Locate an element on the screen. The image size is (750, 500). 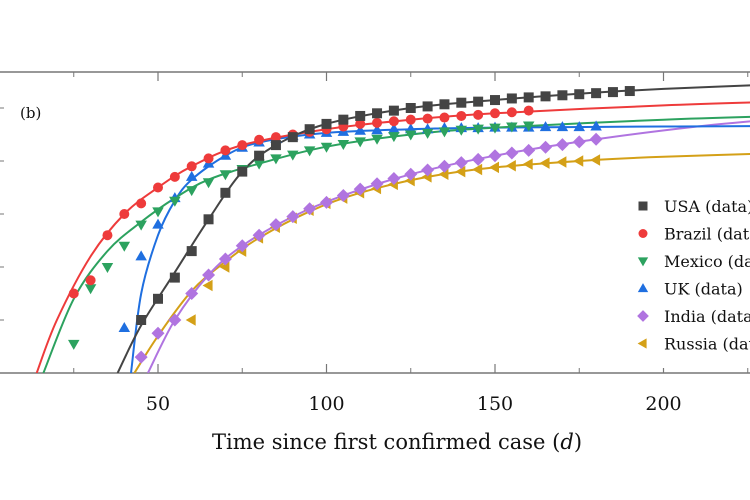
legend-marker-mexico is located at coordinates (643, 262).